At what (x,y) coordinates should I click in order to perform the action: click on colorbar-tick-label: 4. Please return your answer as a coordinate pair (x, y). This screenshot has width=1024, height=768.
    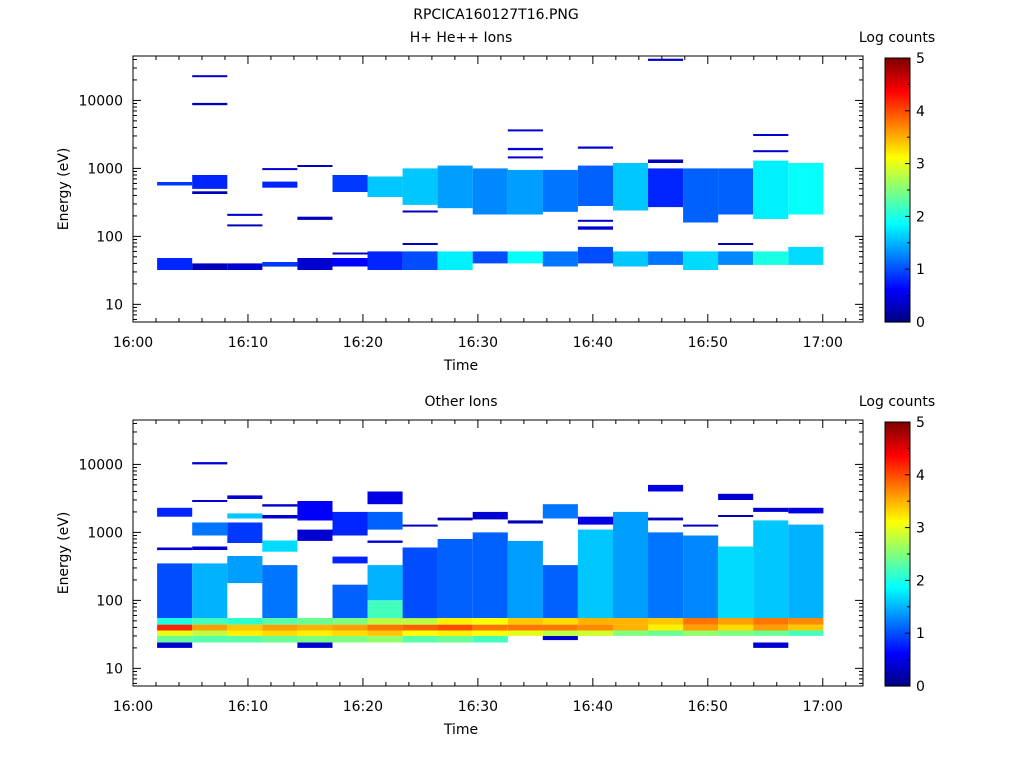
    Looking at the image, I should click on (920, 476).